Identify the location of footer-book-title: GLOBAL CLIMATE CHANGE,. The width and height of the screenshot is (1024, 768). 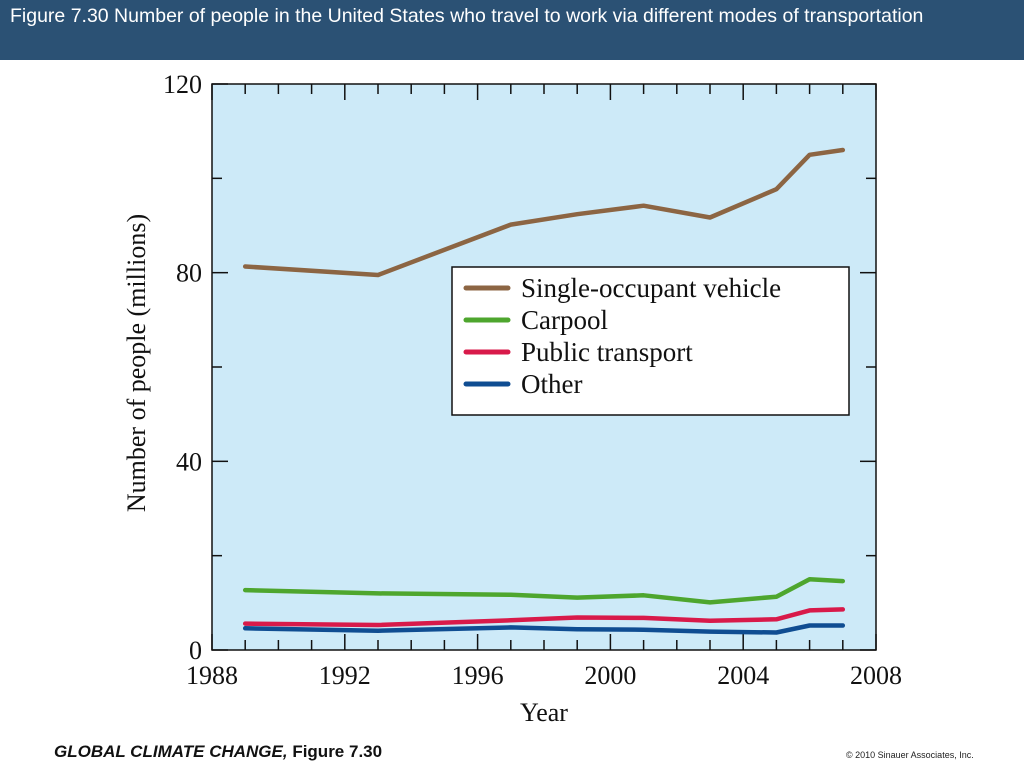
(171, 751).